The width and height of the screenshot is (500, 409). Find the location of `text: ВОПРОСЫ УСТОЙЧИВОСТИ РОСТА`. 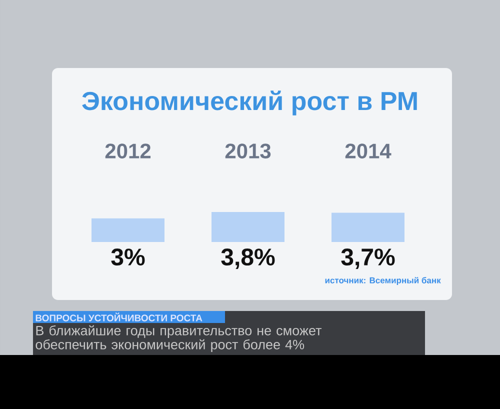

text: ВОПРОСЫ УСТОЙЧИВОСТИ РОСТА is located at coordinates (119, 317).